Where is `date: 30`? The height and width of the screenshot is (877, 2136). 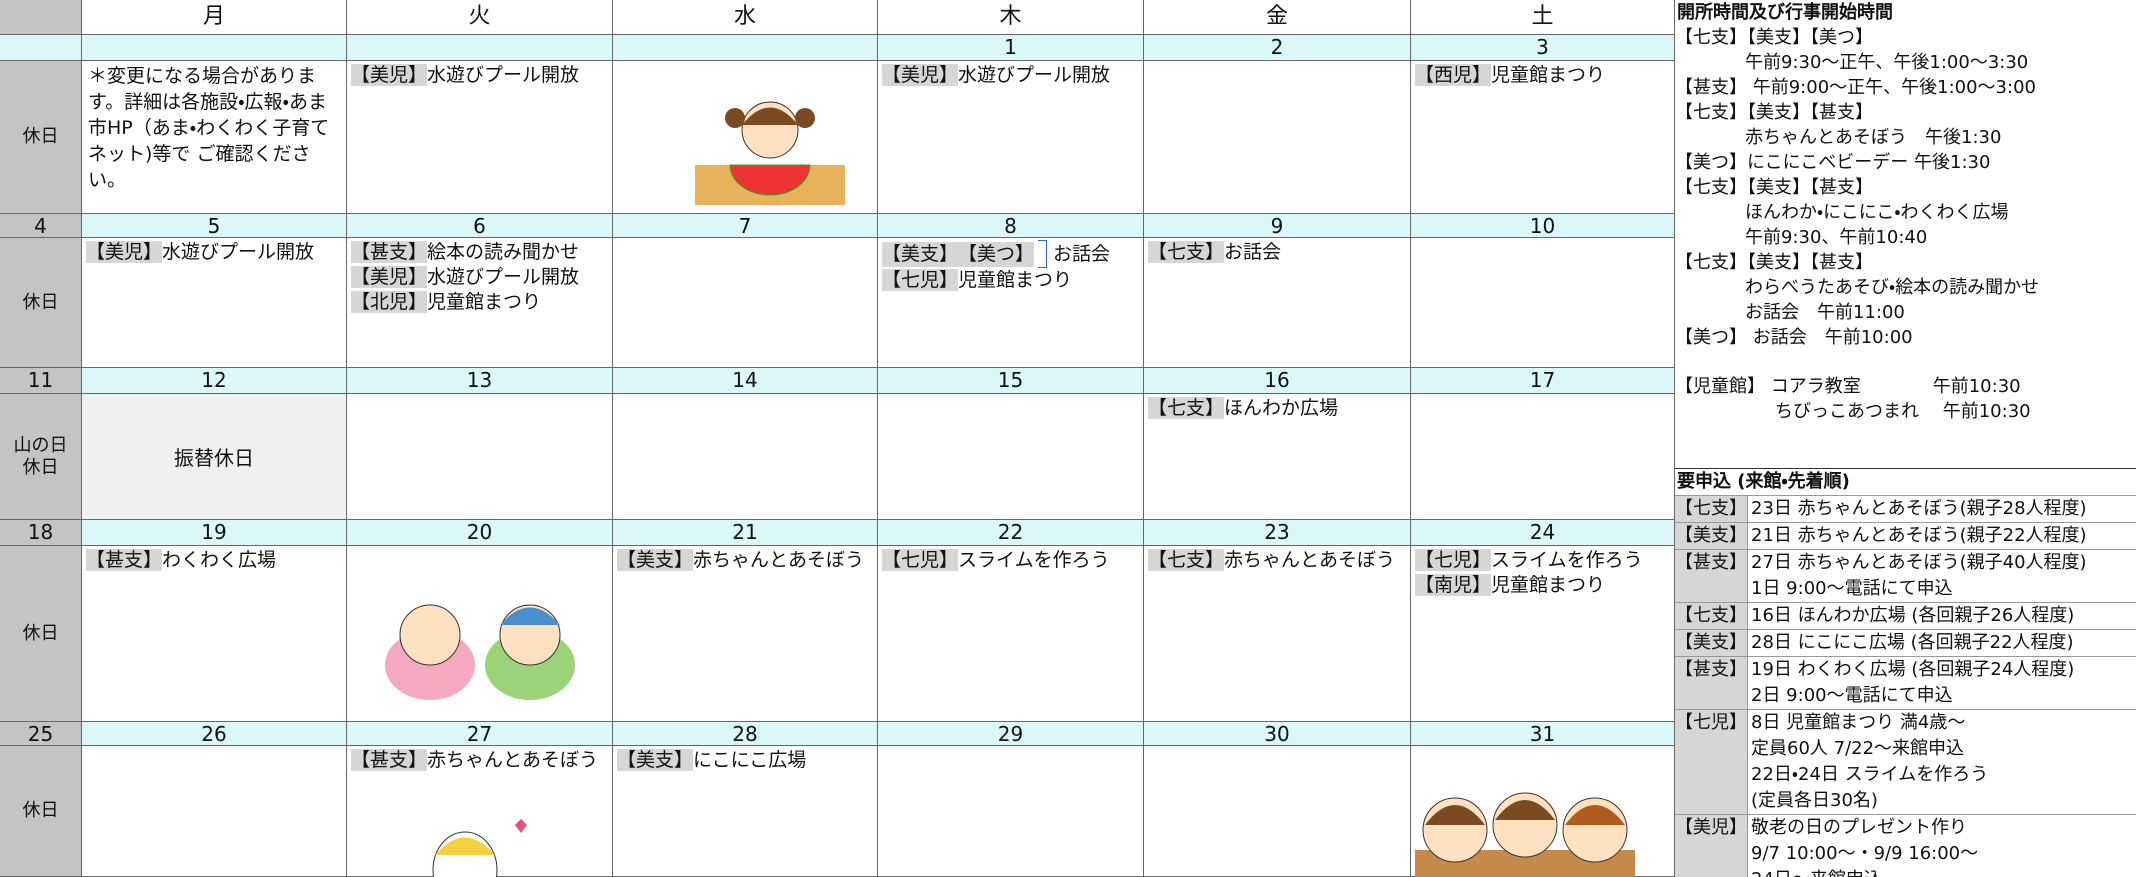
date: 30 is located at coordinates (1277, 734).